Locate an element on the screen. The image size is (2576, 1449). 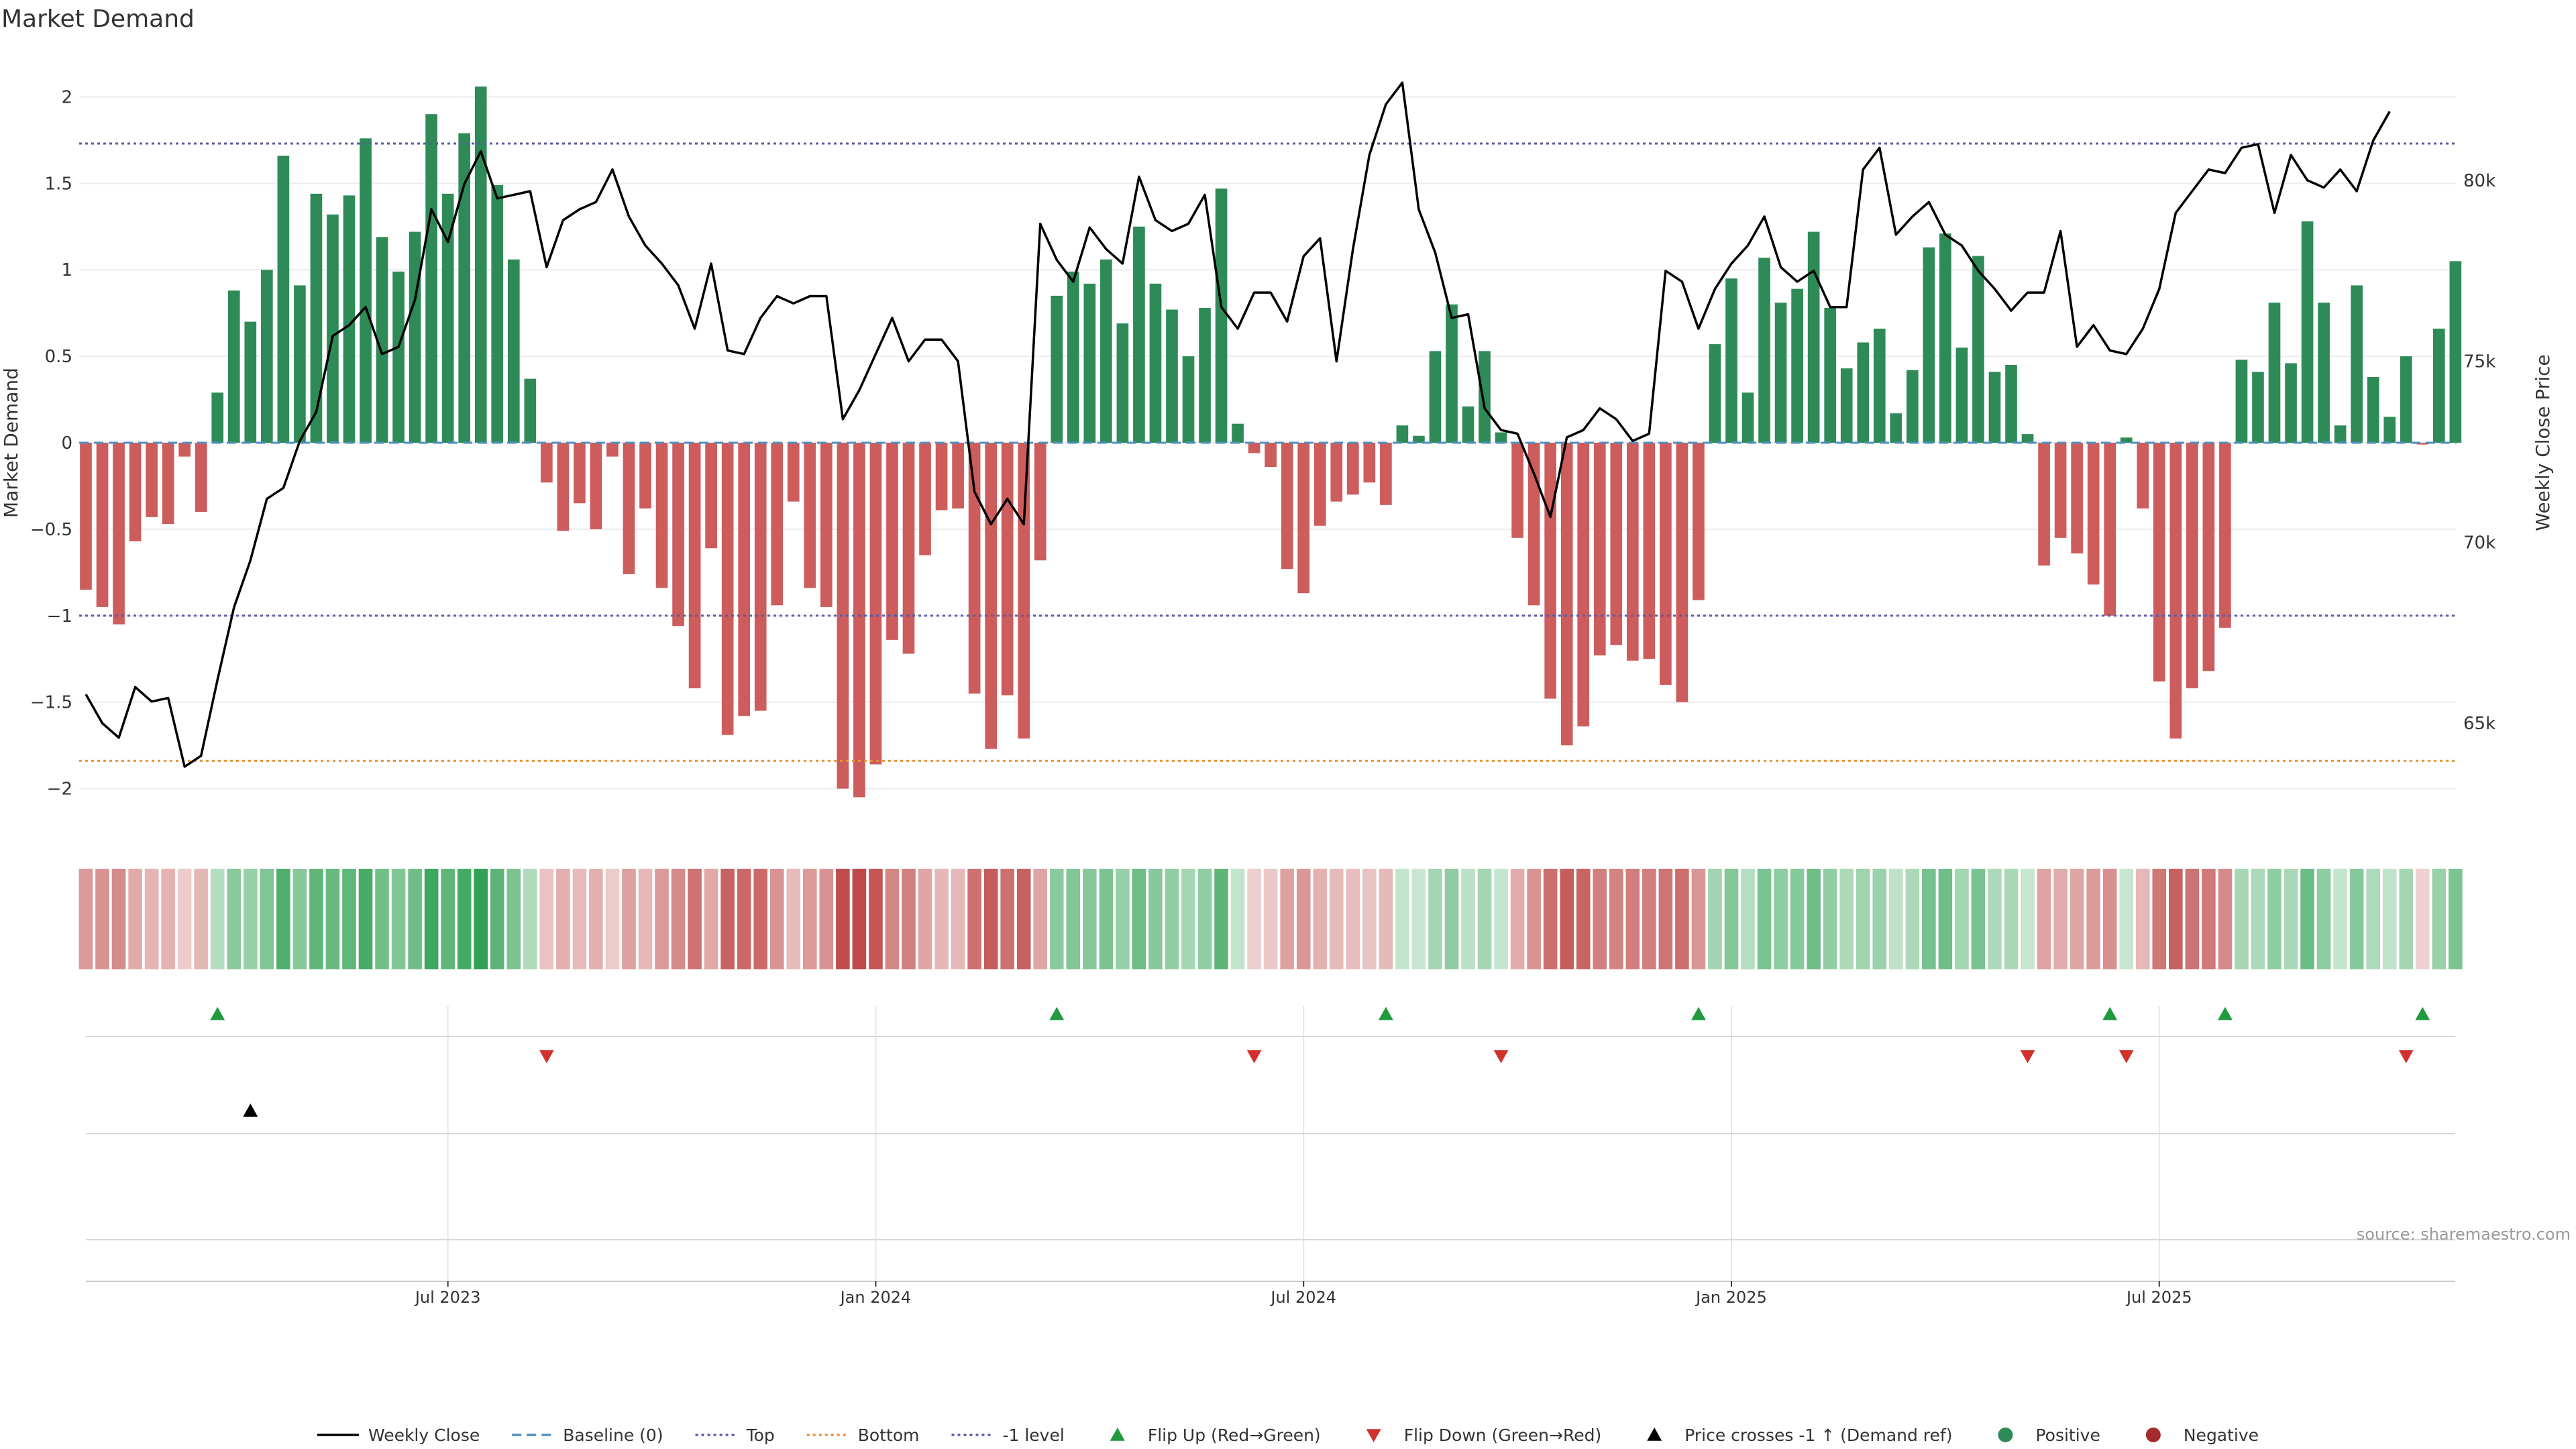
legend-item: Negative is located at coordinates (2202, 1435).